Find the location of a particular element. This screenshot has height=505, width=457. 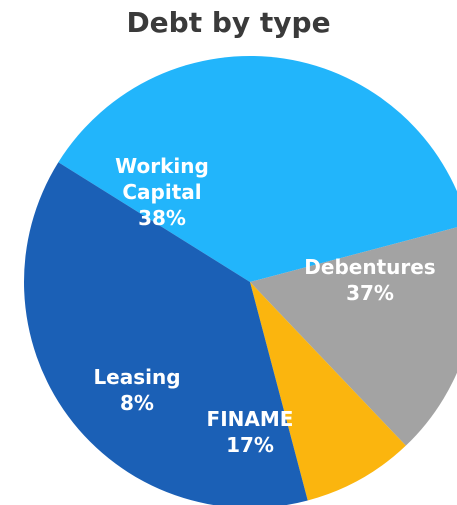

pie-slice-leasing is located at coordinates (328, 391).